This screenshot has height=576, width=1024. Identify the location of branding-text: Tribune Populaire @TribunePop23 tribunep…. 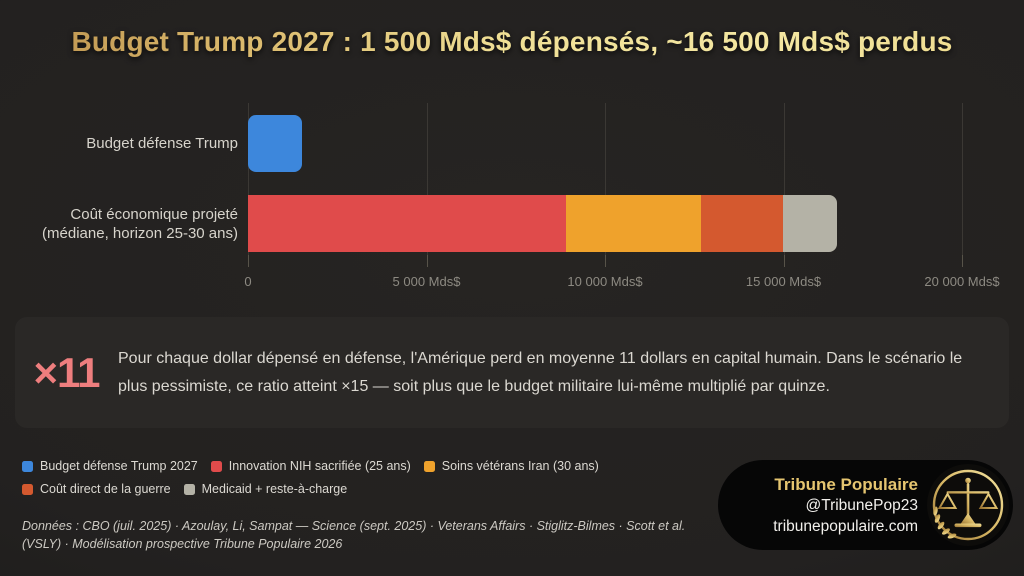
(822, 505).